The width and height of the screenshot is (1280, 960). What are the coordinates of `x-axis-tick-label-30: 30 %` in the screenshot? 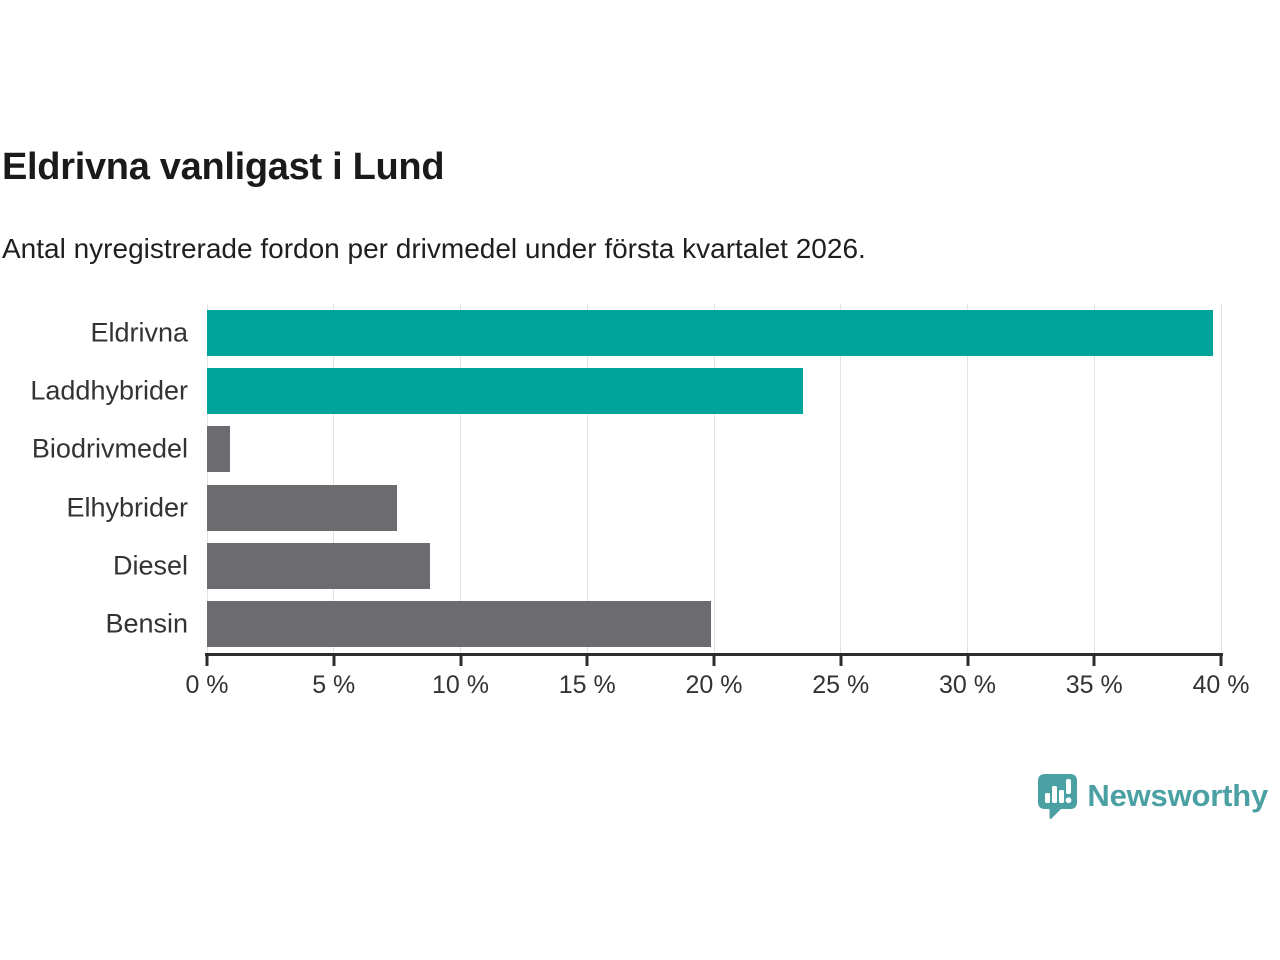 It's located at (967, 685).